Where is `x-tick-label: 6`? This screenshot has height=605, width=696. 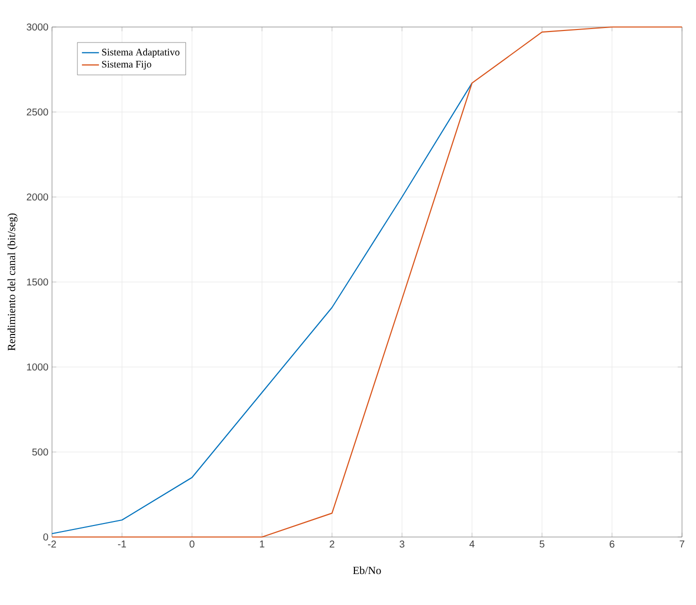 x-tick-label: 6 is located at coordinates (612, 544).